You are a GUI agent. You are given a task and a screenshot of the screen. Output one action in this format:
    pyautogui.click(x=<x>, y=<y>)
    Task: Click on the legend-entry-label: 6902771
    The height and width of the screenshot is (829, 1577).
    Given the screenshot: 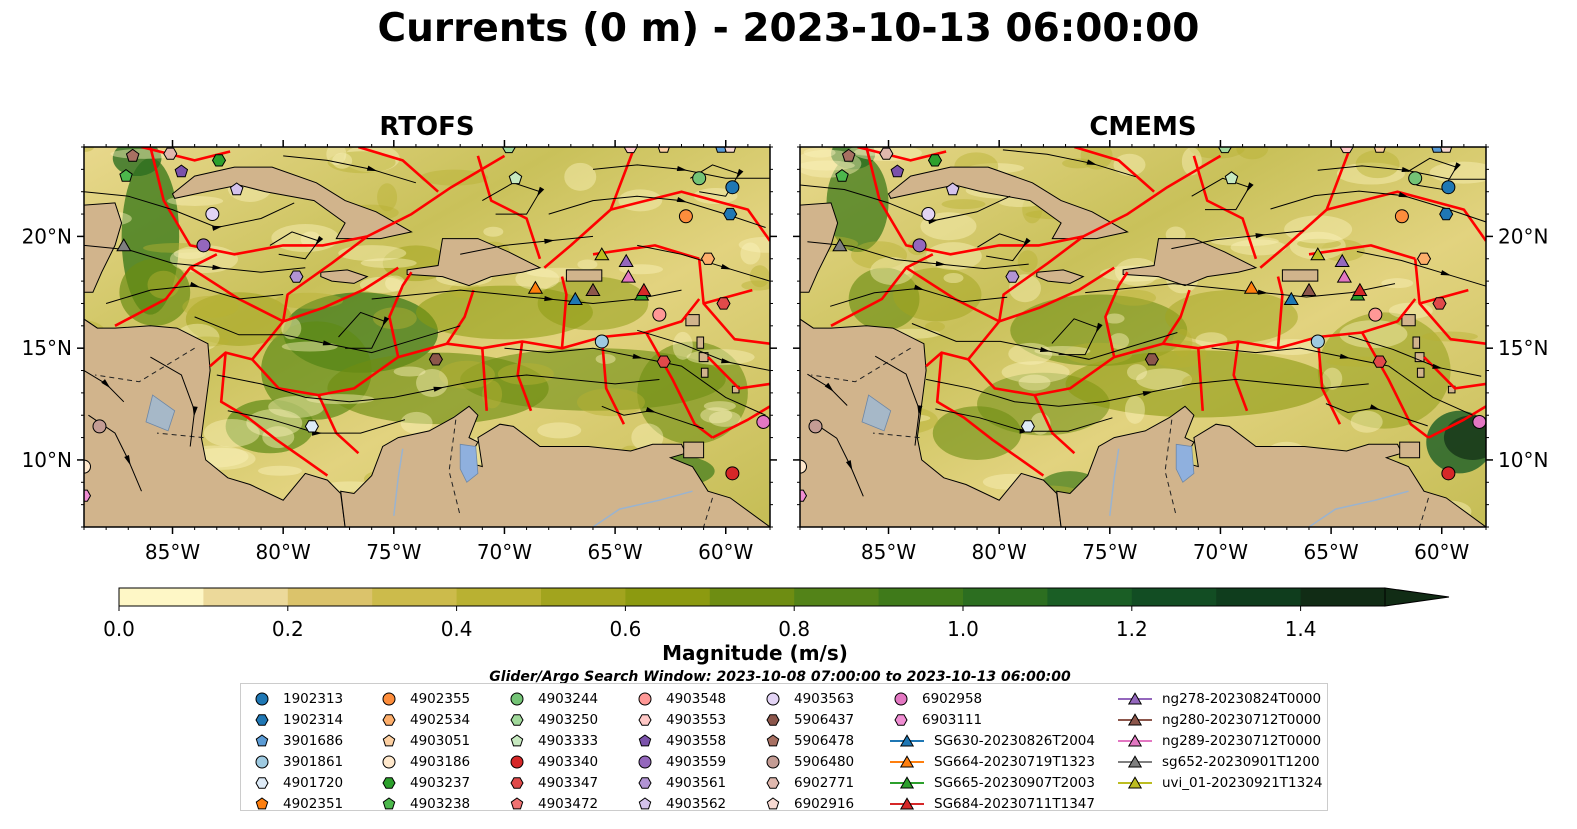 What is the action you would take?
    pyautogui.click(x=824, y=782)
    